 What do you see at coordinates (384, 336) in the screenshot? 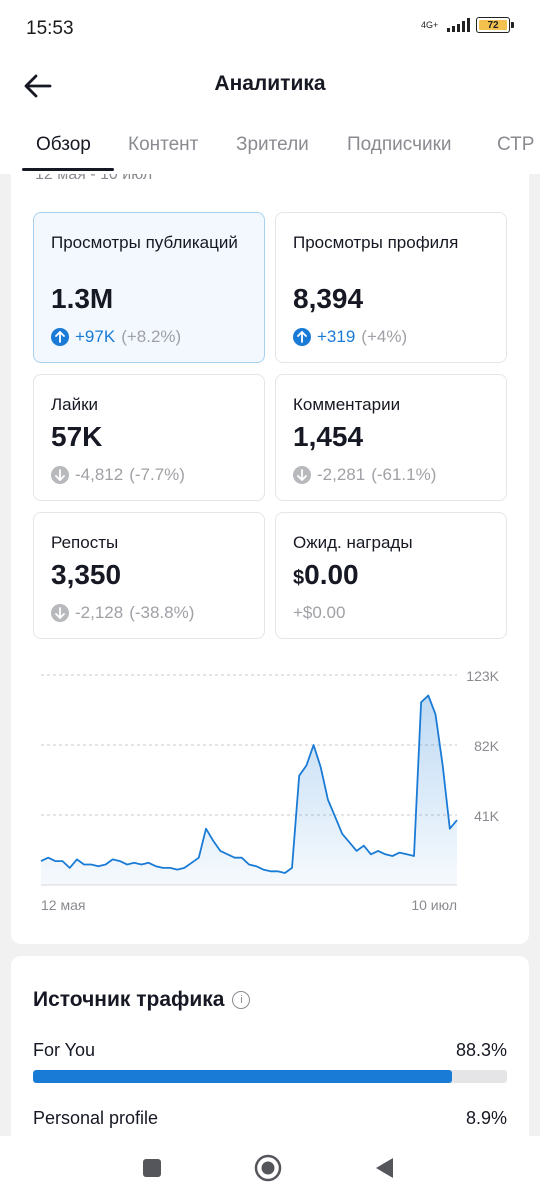
I see `change-relative: (+4%)` at bounding box center [384, 336].